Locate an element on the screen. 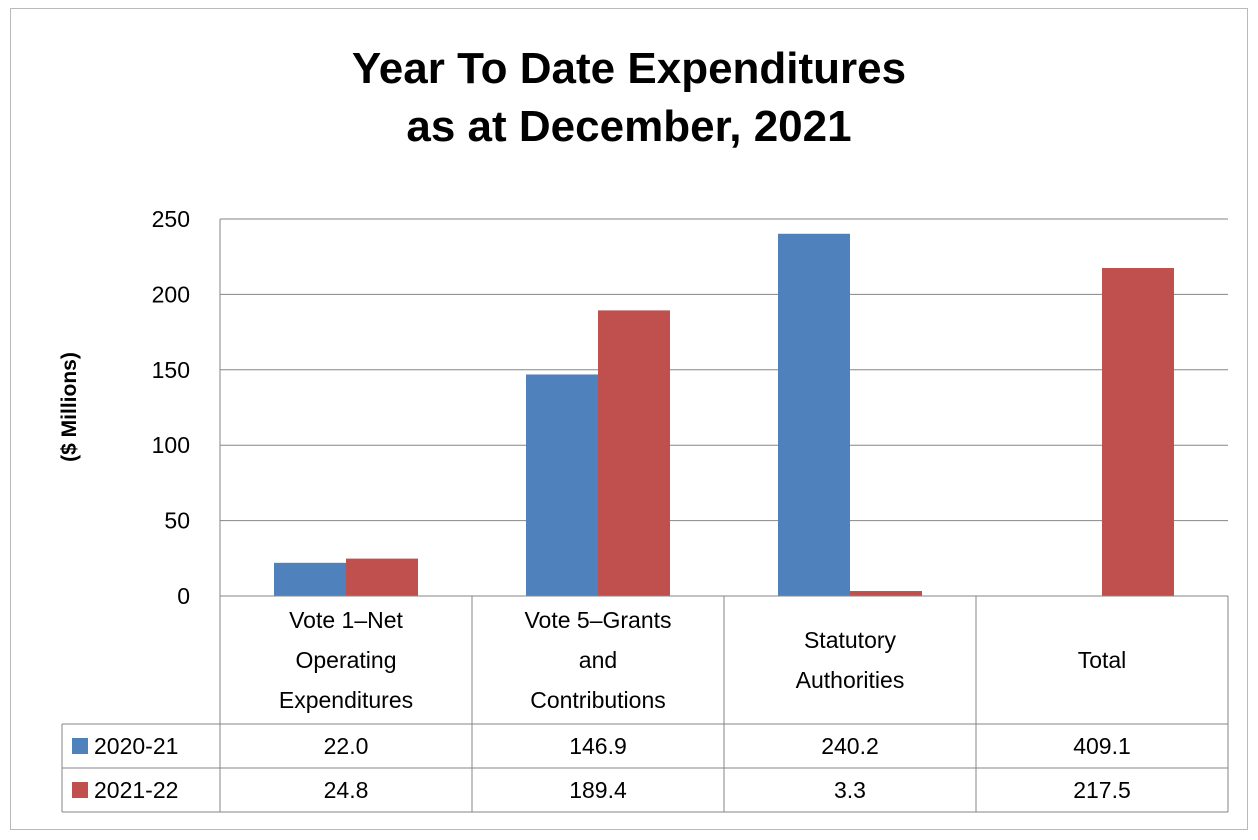 The width and height of the screenshot is (1258, 840). y-tick-label: 100 is located at coordinates (171, 445).